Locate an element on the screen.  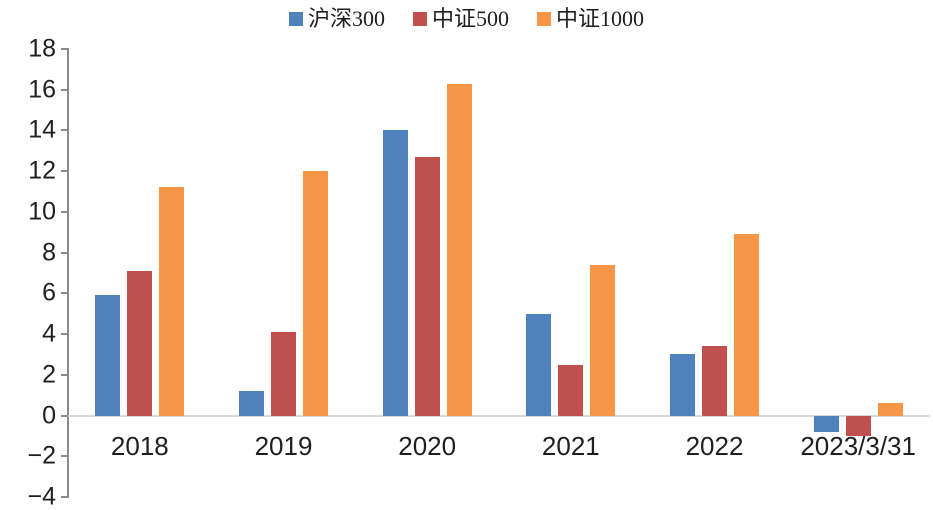
chart-legend: 沪深300 中证500 中证1000 is located at coordinates (466, 19).